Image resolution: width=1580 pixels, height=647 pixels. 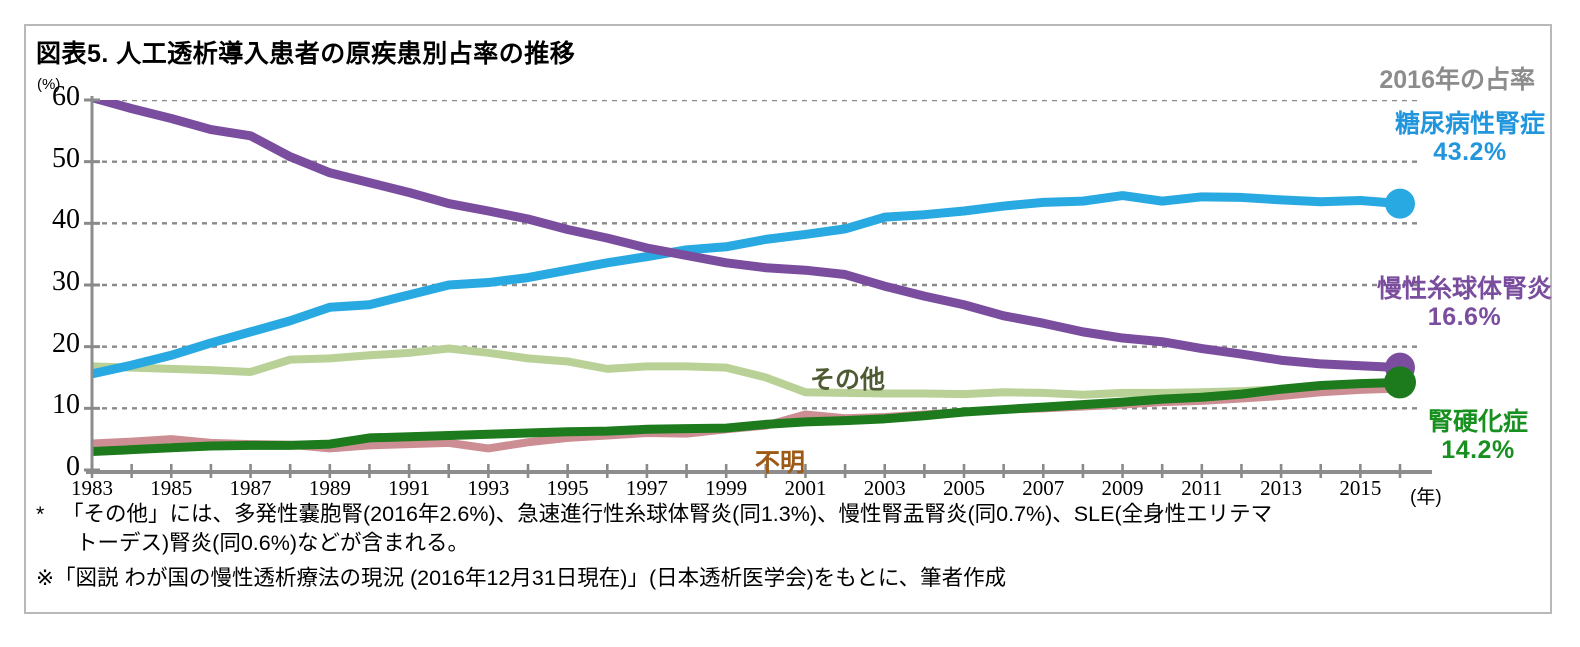 I want to click on x-tick-label: 2001, so click(x=805, y=488).